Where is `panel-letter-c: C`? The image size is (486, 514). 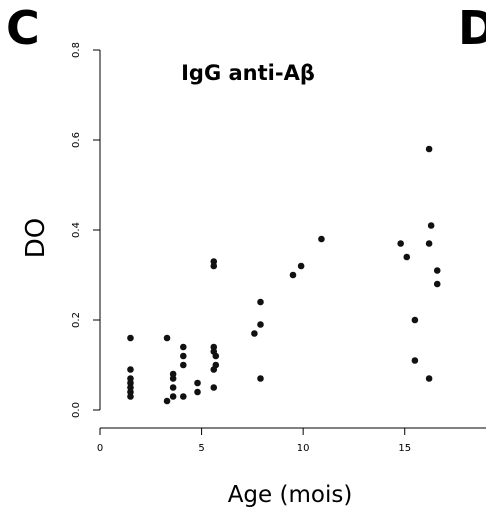
panel-letter-c: C is located at coordinates (23, 28).